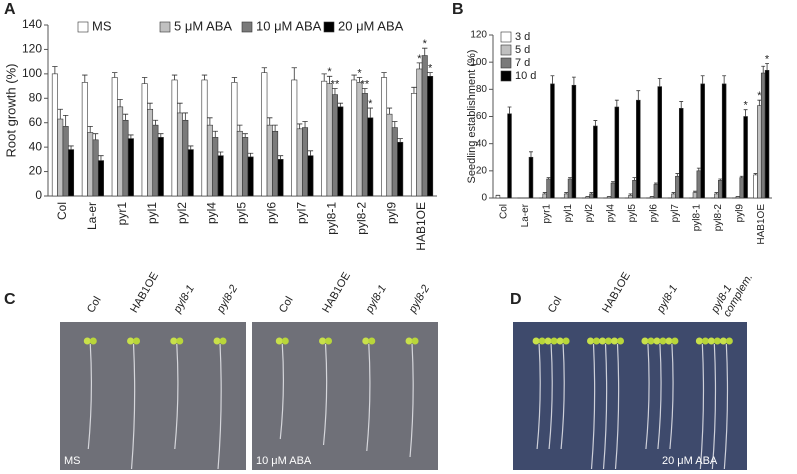 Image resolution: width=797 pixels, height=474 pixels. I want to click on genotype-label: Col, so click(94, 305).